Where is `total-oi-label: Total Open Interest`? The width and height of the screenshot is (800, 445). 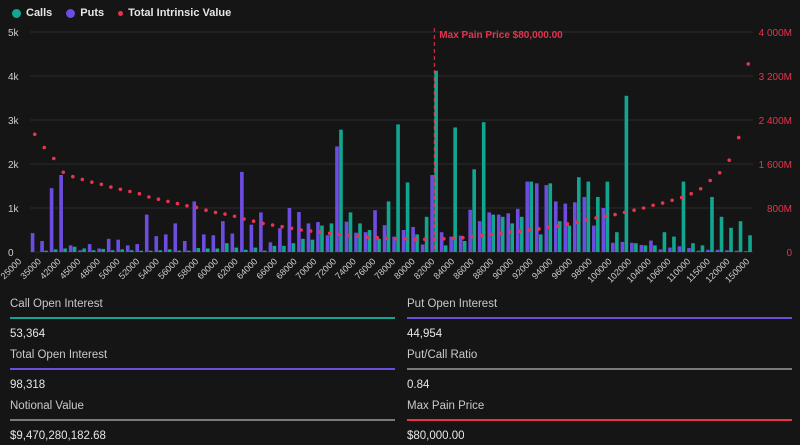
total-oi-label: Total Open Interest is located at coordinates (59, 355).